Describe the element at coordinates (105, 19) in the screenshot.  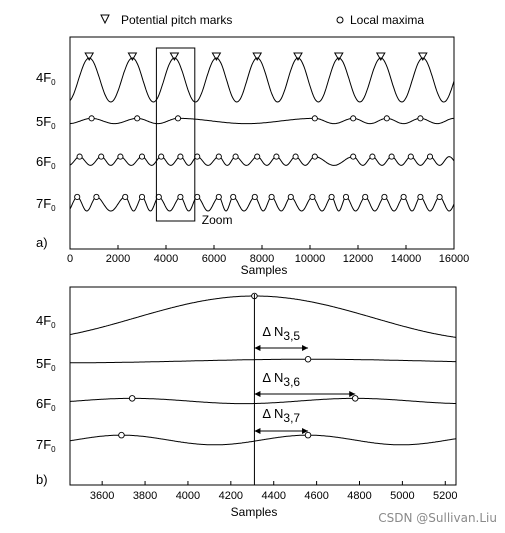
I see `legend-triangle-icon` at that location.